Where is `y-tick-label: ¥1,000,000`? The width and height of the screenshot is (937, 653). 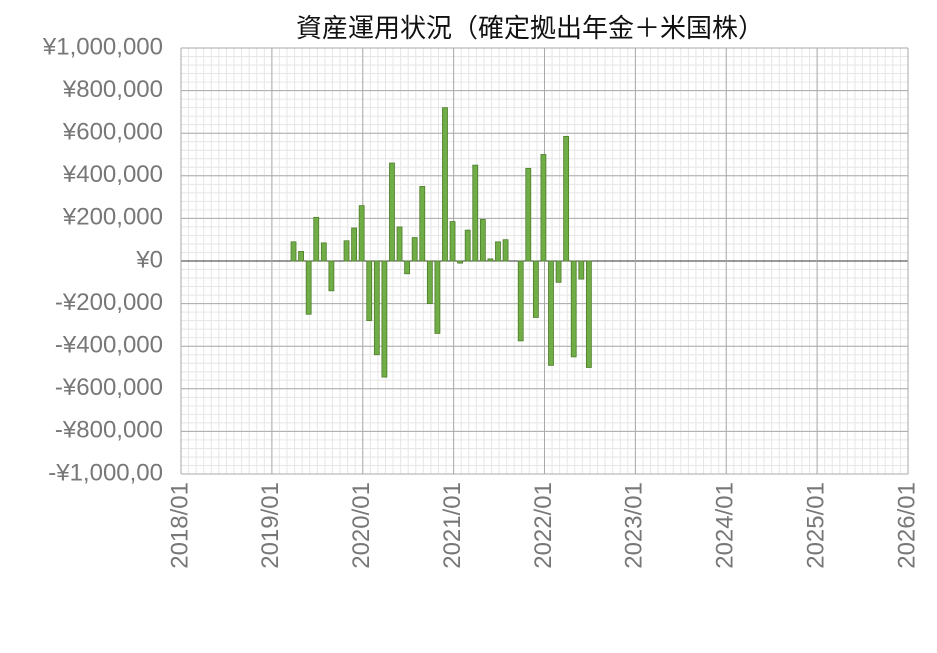 y-tick-label: ¥1,000,000 is located at coordinates (102, 46).